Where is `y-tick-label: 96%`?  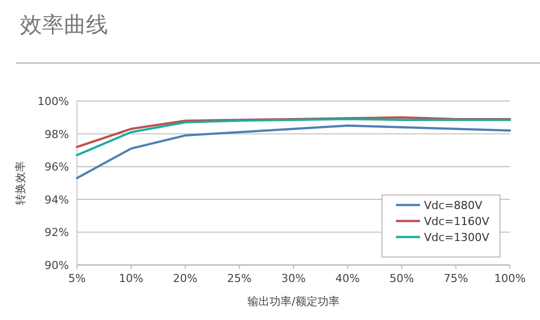 y-tick-label: 96% is located at coordinates (56, 167).